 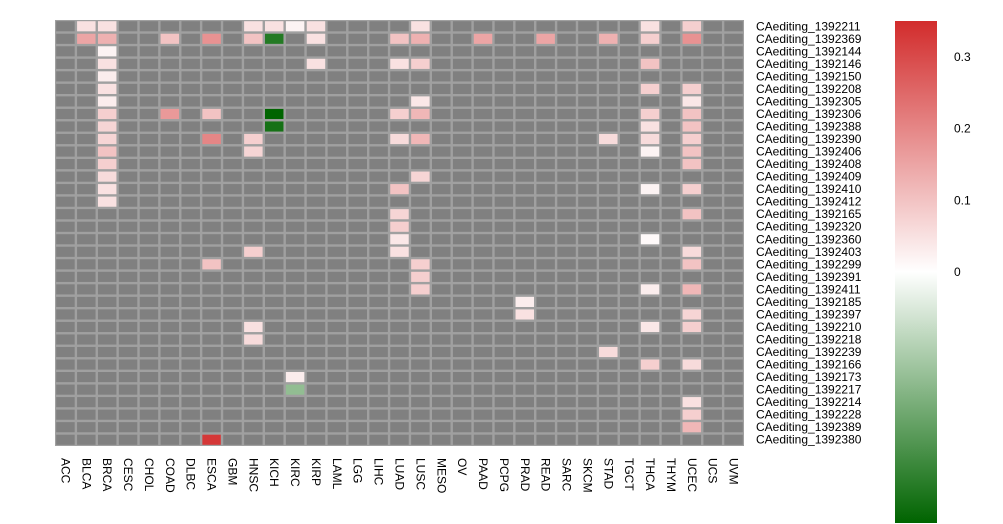 What do you see at coordinates (567, 475) in the screenshot?
I see `column-label: SARC` at bounding box center [567, 475].